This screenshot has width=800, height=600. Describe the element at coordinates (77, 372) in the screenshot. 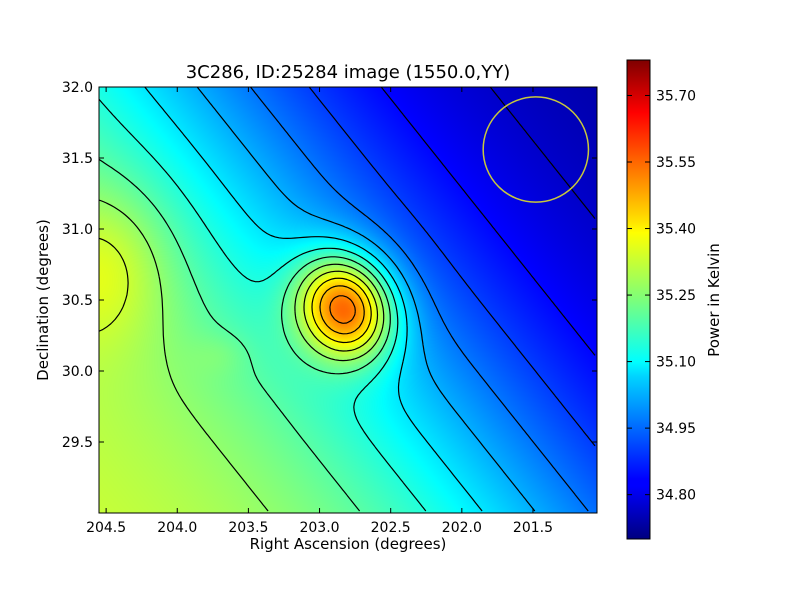

I see `y-tick-label: 30.0` at that location.